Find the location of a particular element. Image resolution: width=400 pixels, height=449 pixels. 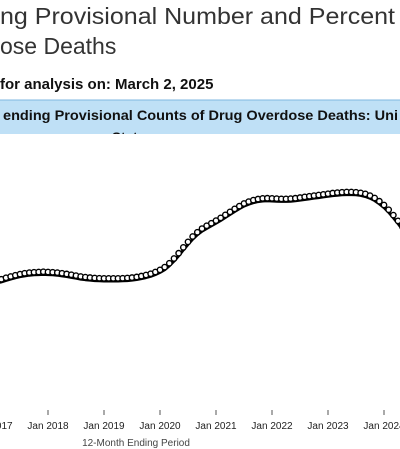

x-tick-label: Jan 2020 is located at coordinates (160, 426).